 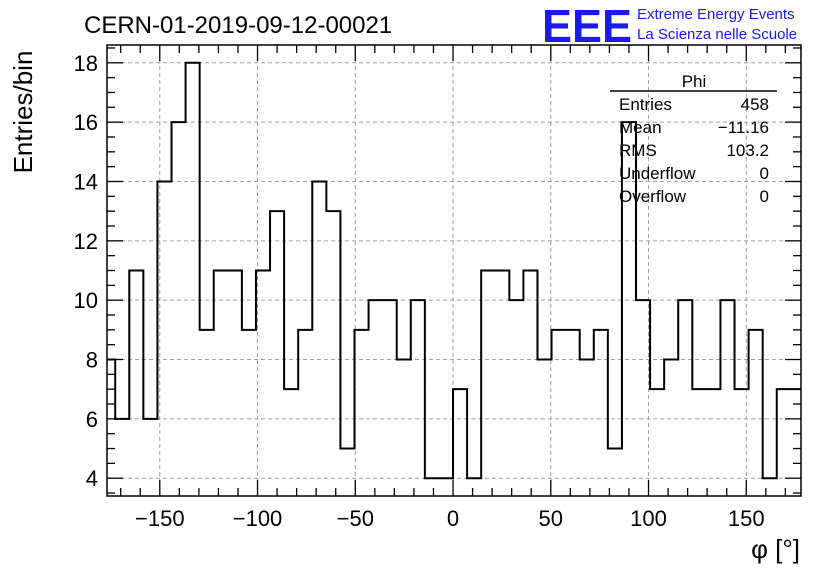 What do you see at coordinates (755, 104) in the screenshot?
I see `stat-value-entries: 458` at bounding box center [755, 104].